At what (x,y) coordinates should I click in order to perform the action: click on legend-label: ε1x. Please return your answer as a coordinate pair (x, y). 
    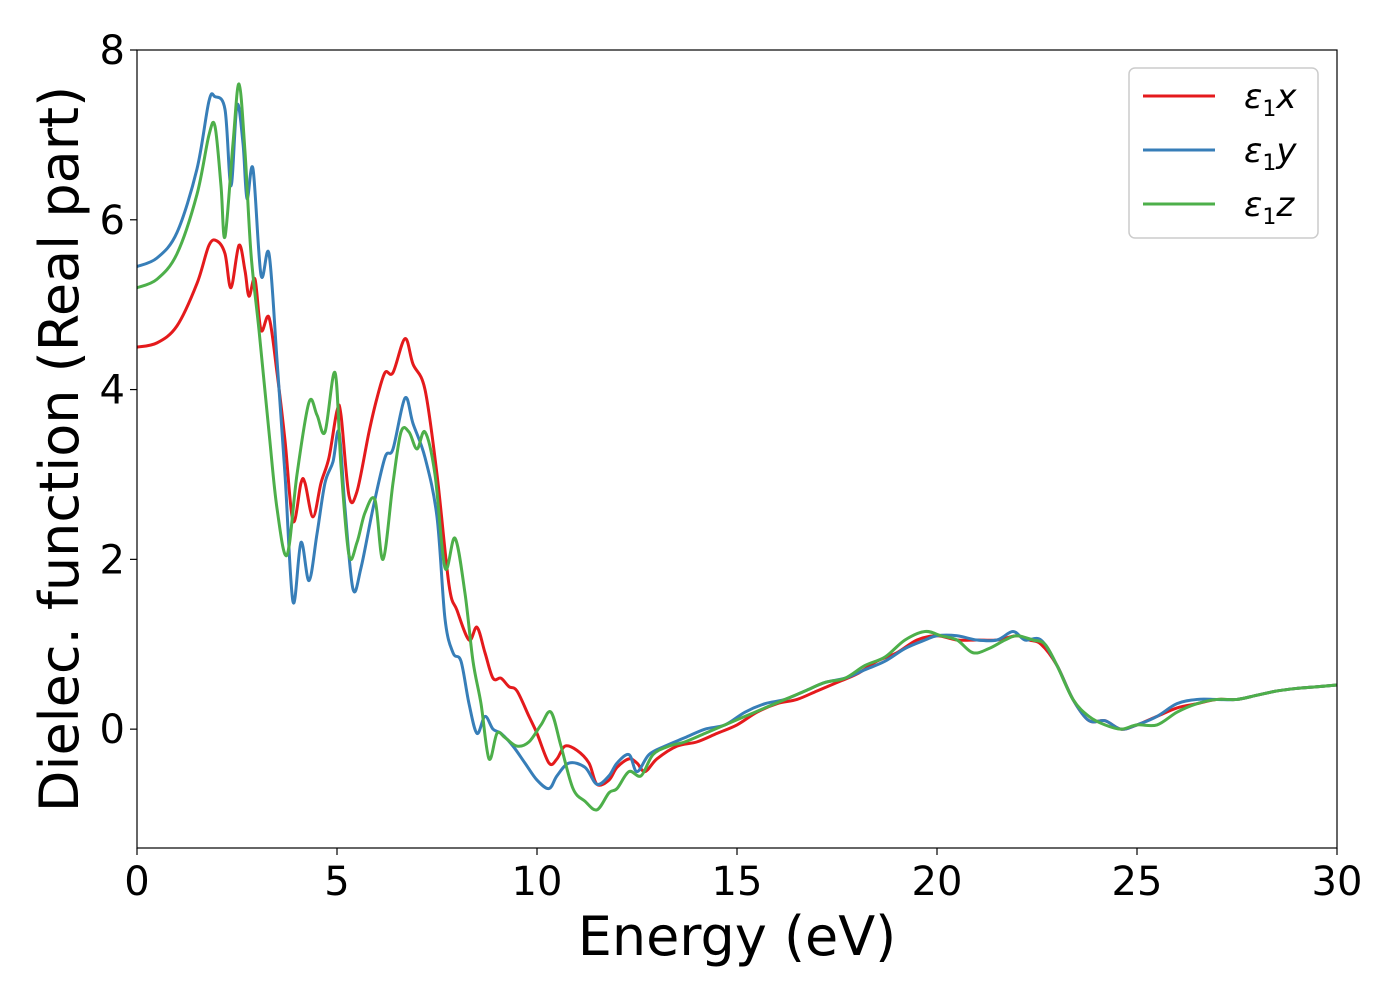
    Looking at the image, I should click on (1270, 99).